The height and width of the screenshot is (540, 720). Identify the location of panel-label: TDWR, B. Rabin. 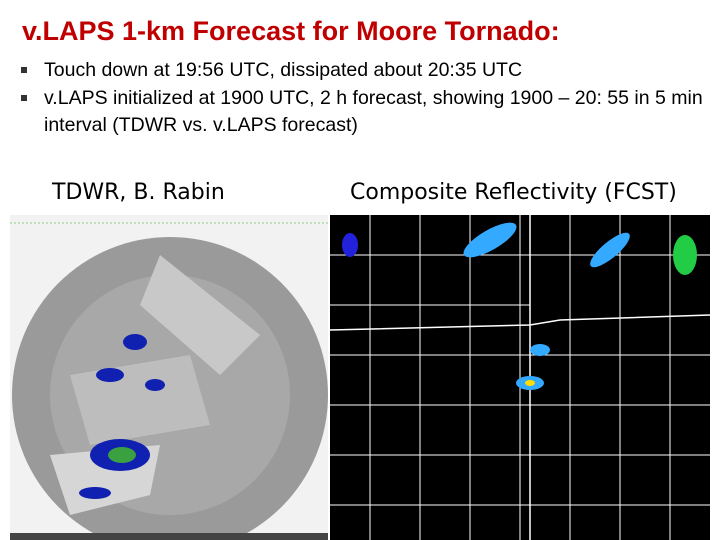
(138, 192).